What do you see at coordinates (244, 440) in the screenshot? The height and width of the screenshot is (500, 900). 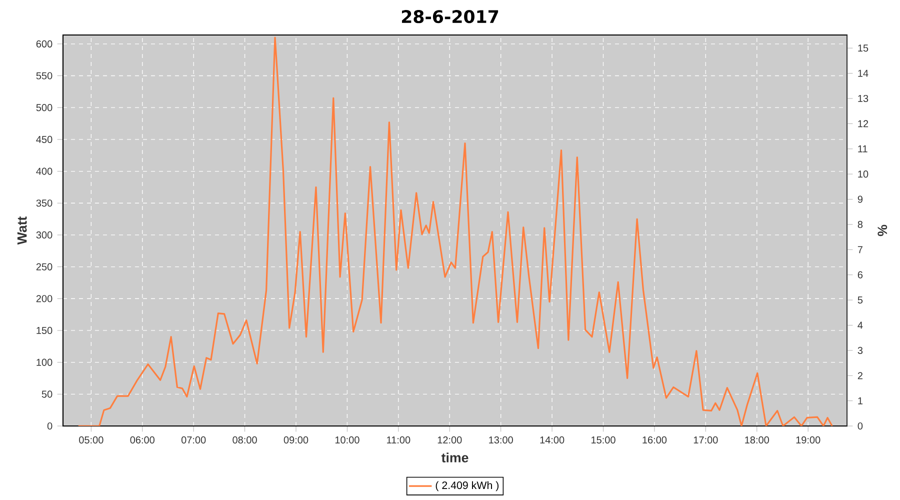 I see `x-tick-label: 08:00` at bounding box center [244, 440].